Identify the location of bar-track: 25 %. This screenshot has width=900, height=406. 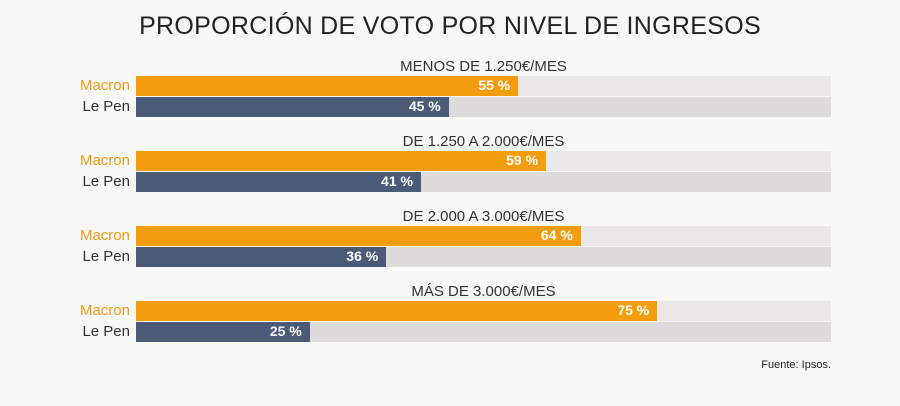
(483, 332).